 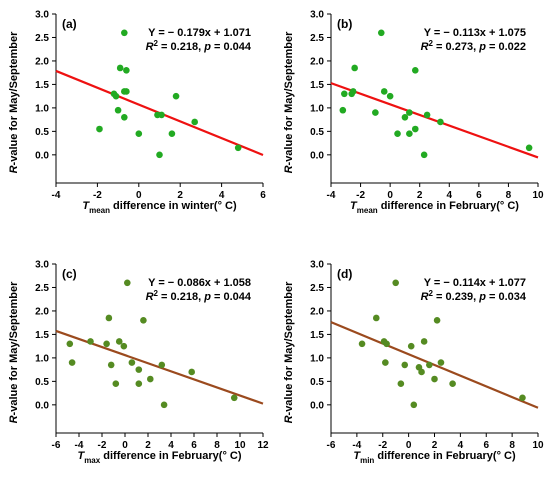 I want to click on regression-equation: Y = − 0.113x + 1.075, so click(x=475, y=33).